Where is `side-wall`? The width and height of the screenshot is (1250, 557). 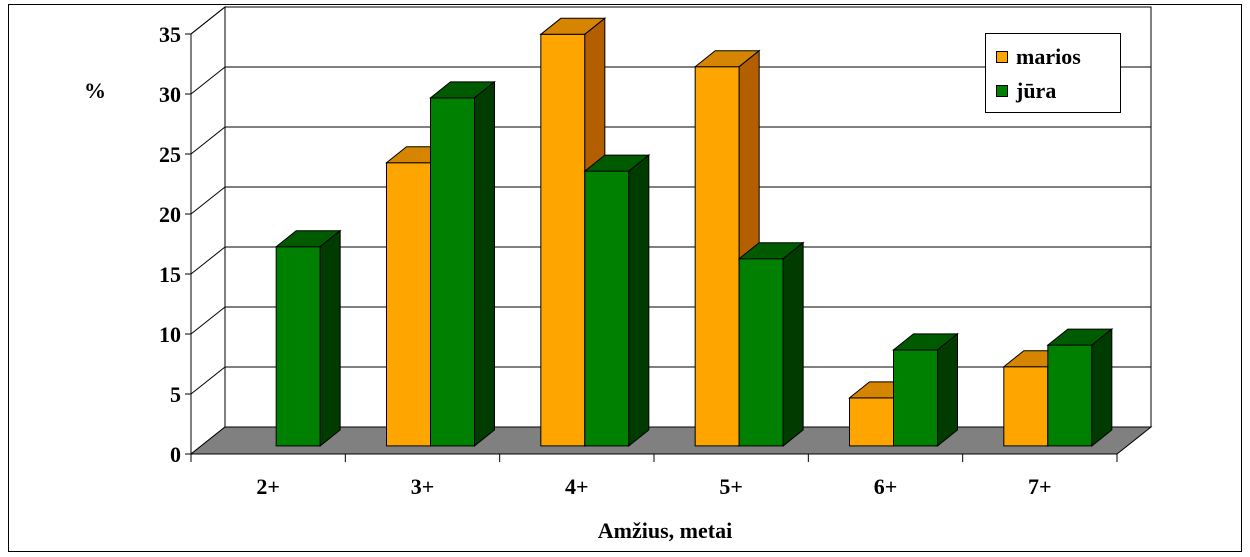
side-wall is located at coordinates (208, 230).